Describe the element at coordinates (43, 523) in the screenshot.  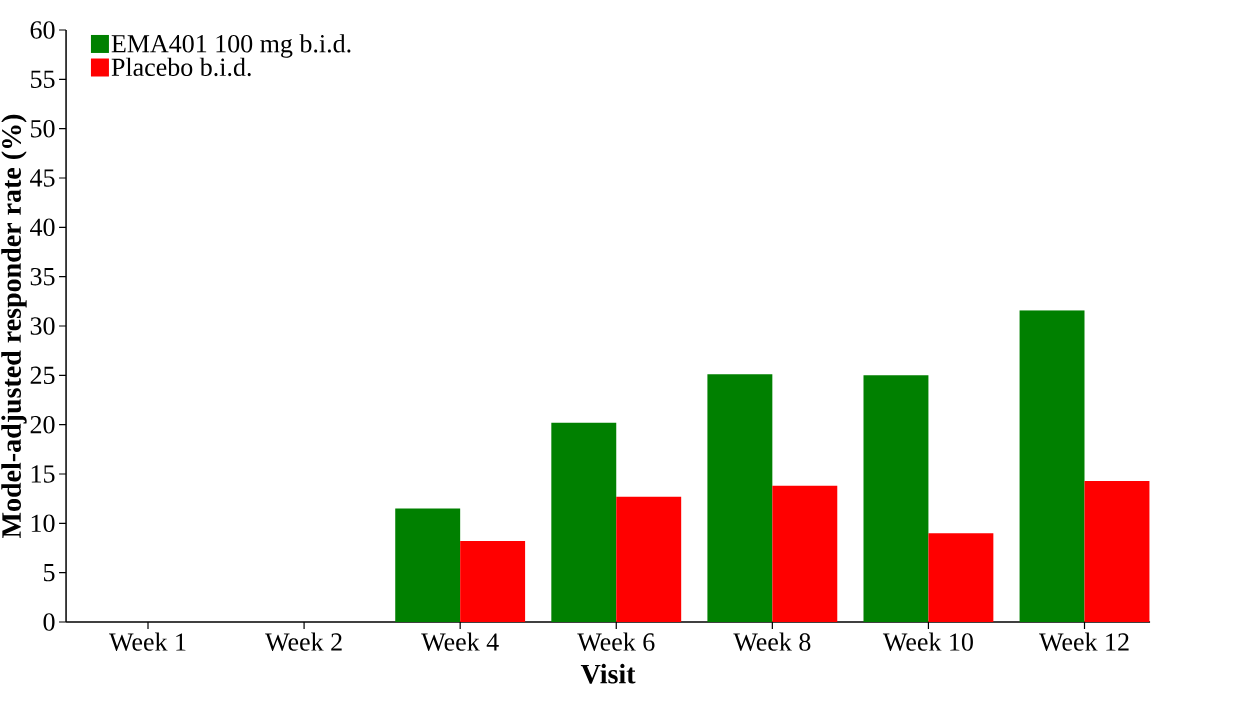
I see `y-tick-label: 10` at that location.